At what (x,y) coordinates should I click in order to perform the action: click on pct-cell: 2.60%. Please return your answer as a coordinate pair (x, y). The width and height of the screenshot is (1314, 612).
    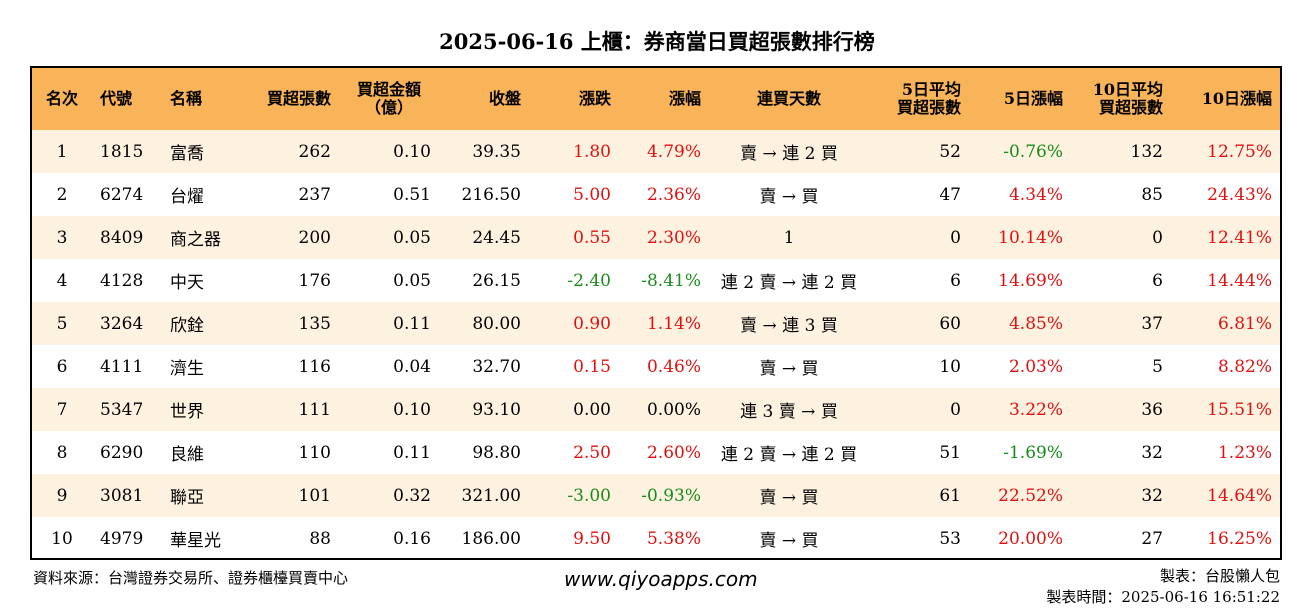
    Looking at the image, I should click on (673, 452).